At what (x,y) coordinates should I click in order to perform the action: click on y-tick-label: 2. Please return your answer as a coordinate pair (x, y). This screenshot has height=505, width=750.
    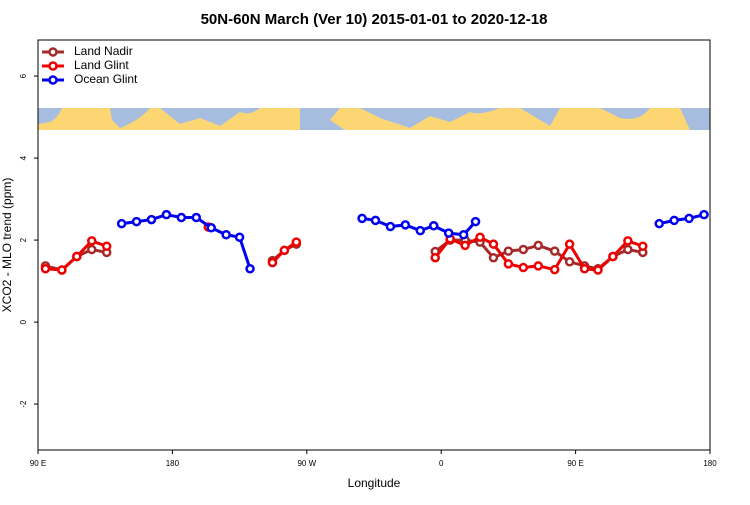
    Looking at the image, I should click on (23, 239).